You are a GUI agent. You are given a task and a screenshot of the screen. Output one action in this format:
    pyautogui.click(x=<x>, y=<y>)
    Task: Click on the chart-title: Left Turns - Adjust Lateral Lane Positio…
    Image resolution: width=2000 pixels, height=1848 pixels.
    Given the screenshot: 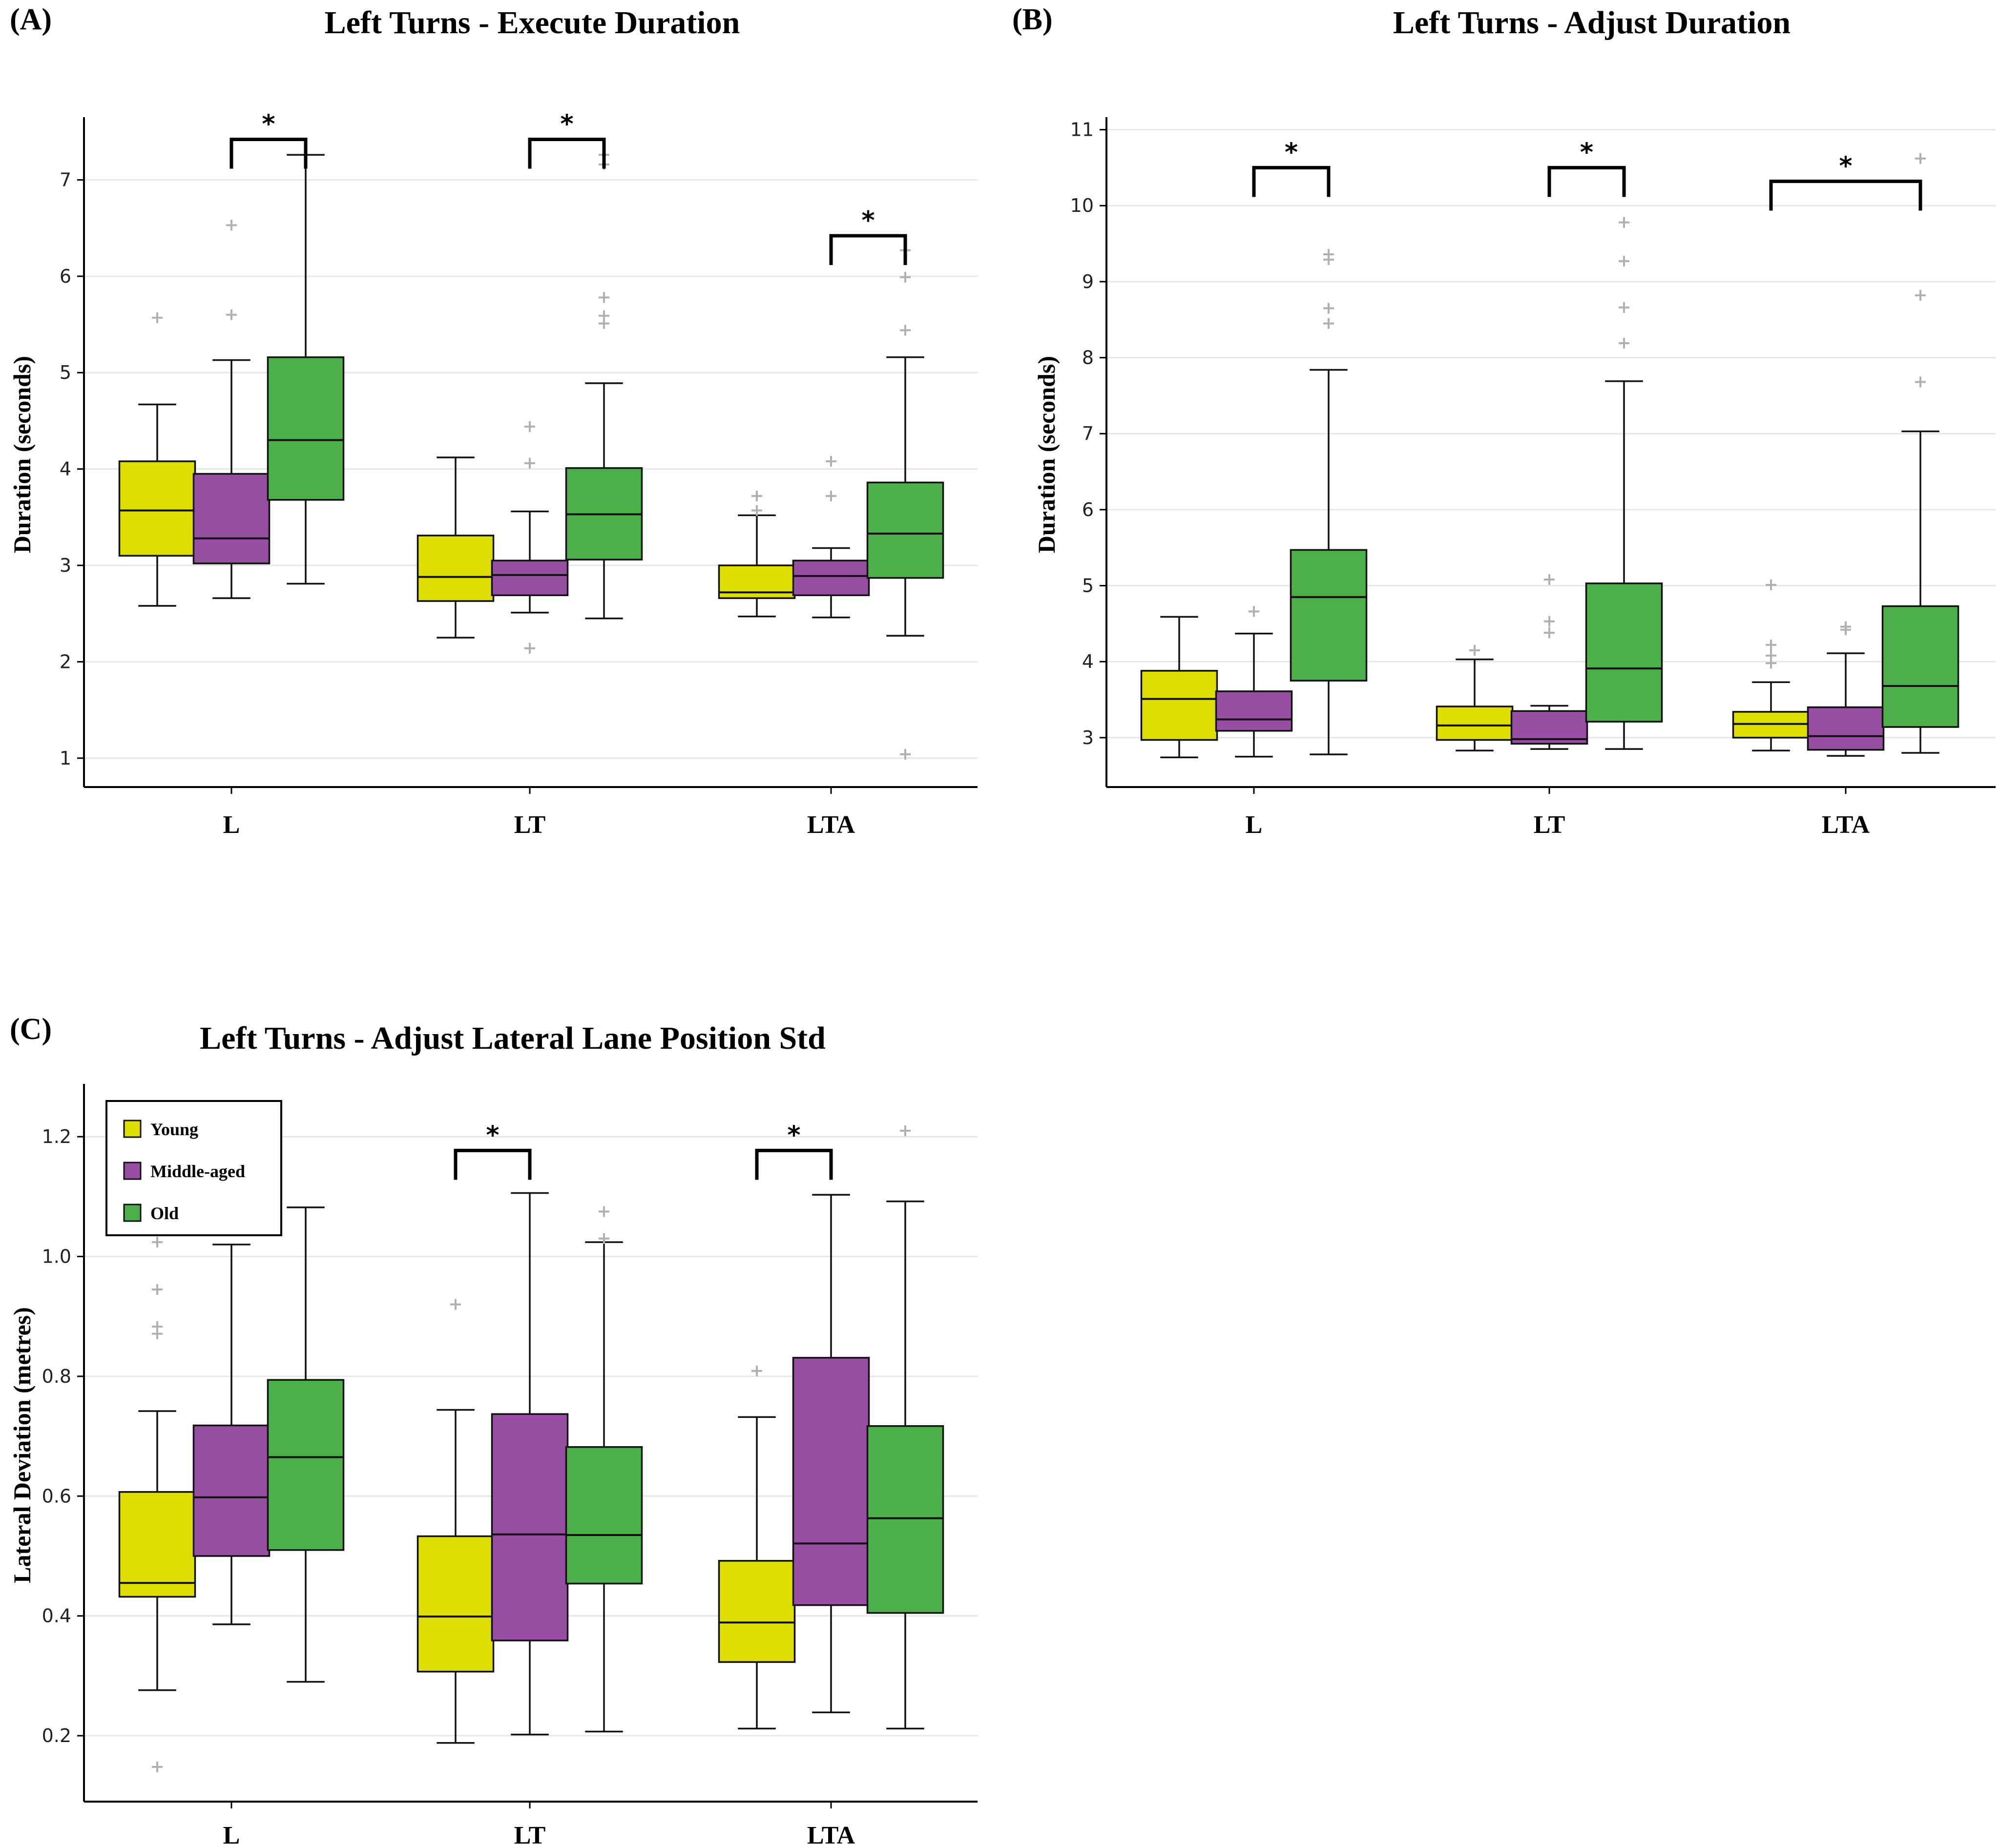 What is the action you would take?
    pyautogui.click(x=513, y=1038)
    